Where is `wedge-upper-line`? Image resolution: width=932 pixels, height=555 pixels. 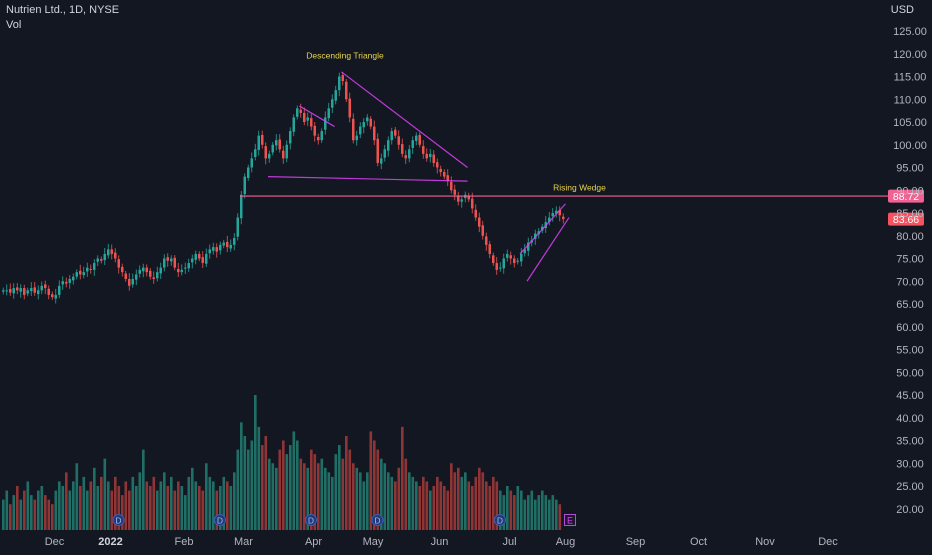 wedge-upper-line is located at coordinates (542, 229).